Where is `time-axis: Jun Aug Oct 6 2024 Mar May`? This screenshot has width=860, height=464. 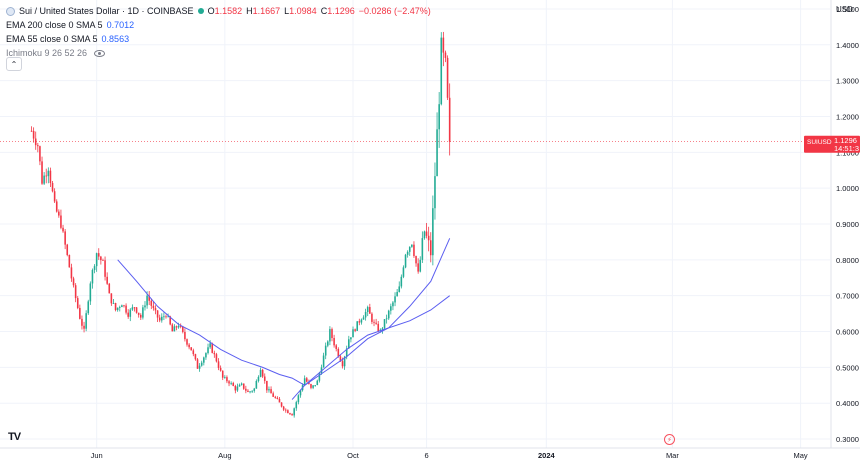 time-axis: Jun Aug Oct 6 2024 Mar May is located at coordinates (449, 455).